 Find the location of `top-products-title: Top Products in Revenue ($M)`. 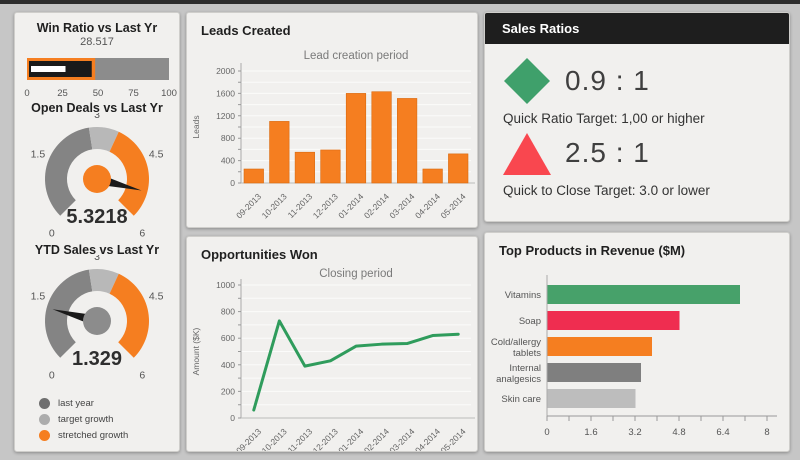

top-products-title: Top Products in Revenue ($M) is located at coordinates (592, 250).